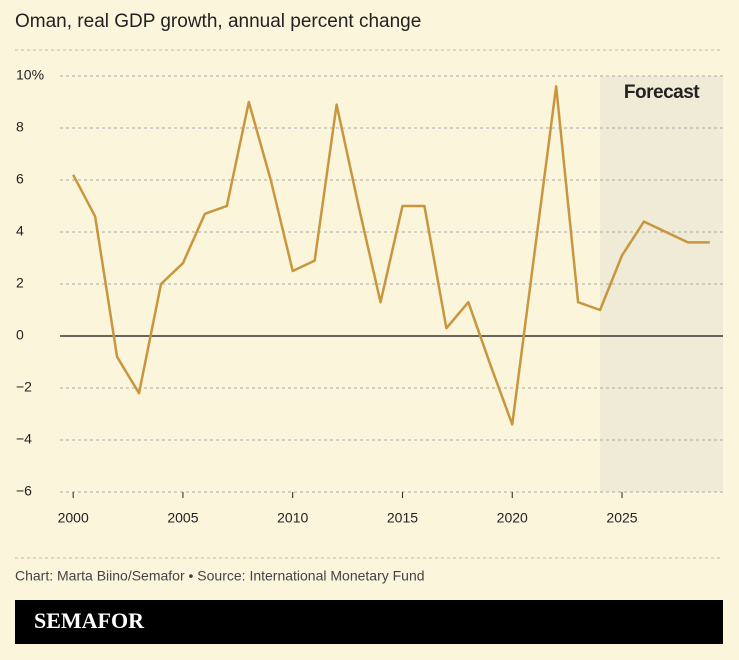  Describe the element at coordinates (512, 518) in the screenshot. I see `x-tick-label: 2020` at that location.